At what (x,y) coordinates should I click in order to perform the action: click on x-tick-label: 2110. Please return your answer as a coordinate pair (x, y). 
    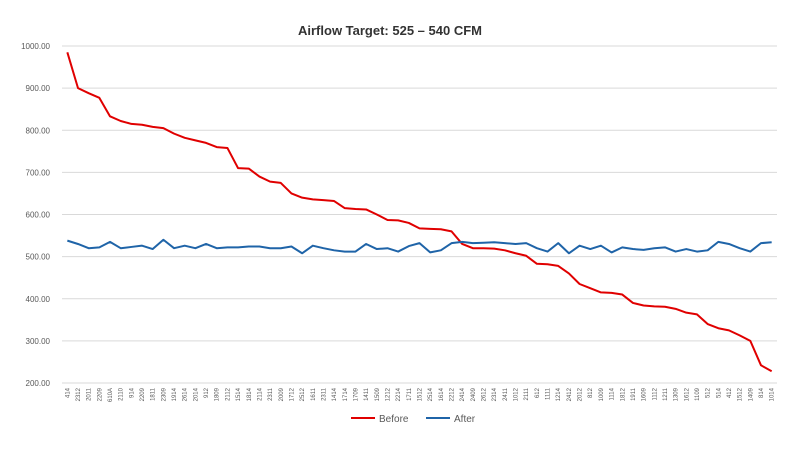
    Looking at the image, I should click on (122, 394).